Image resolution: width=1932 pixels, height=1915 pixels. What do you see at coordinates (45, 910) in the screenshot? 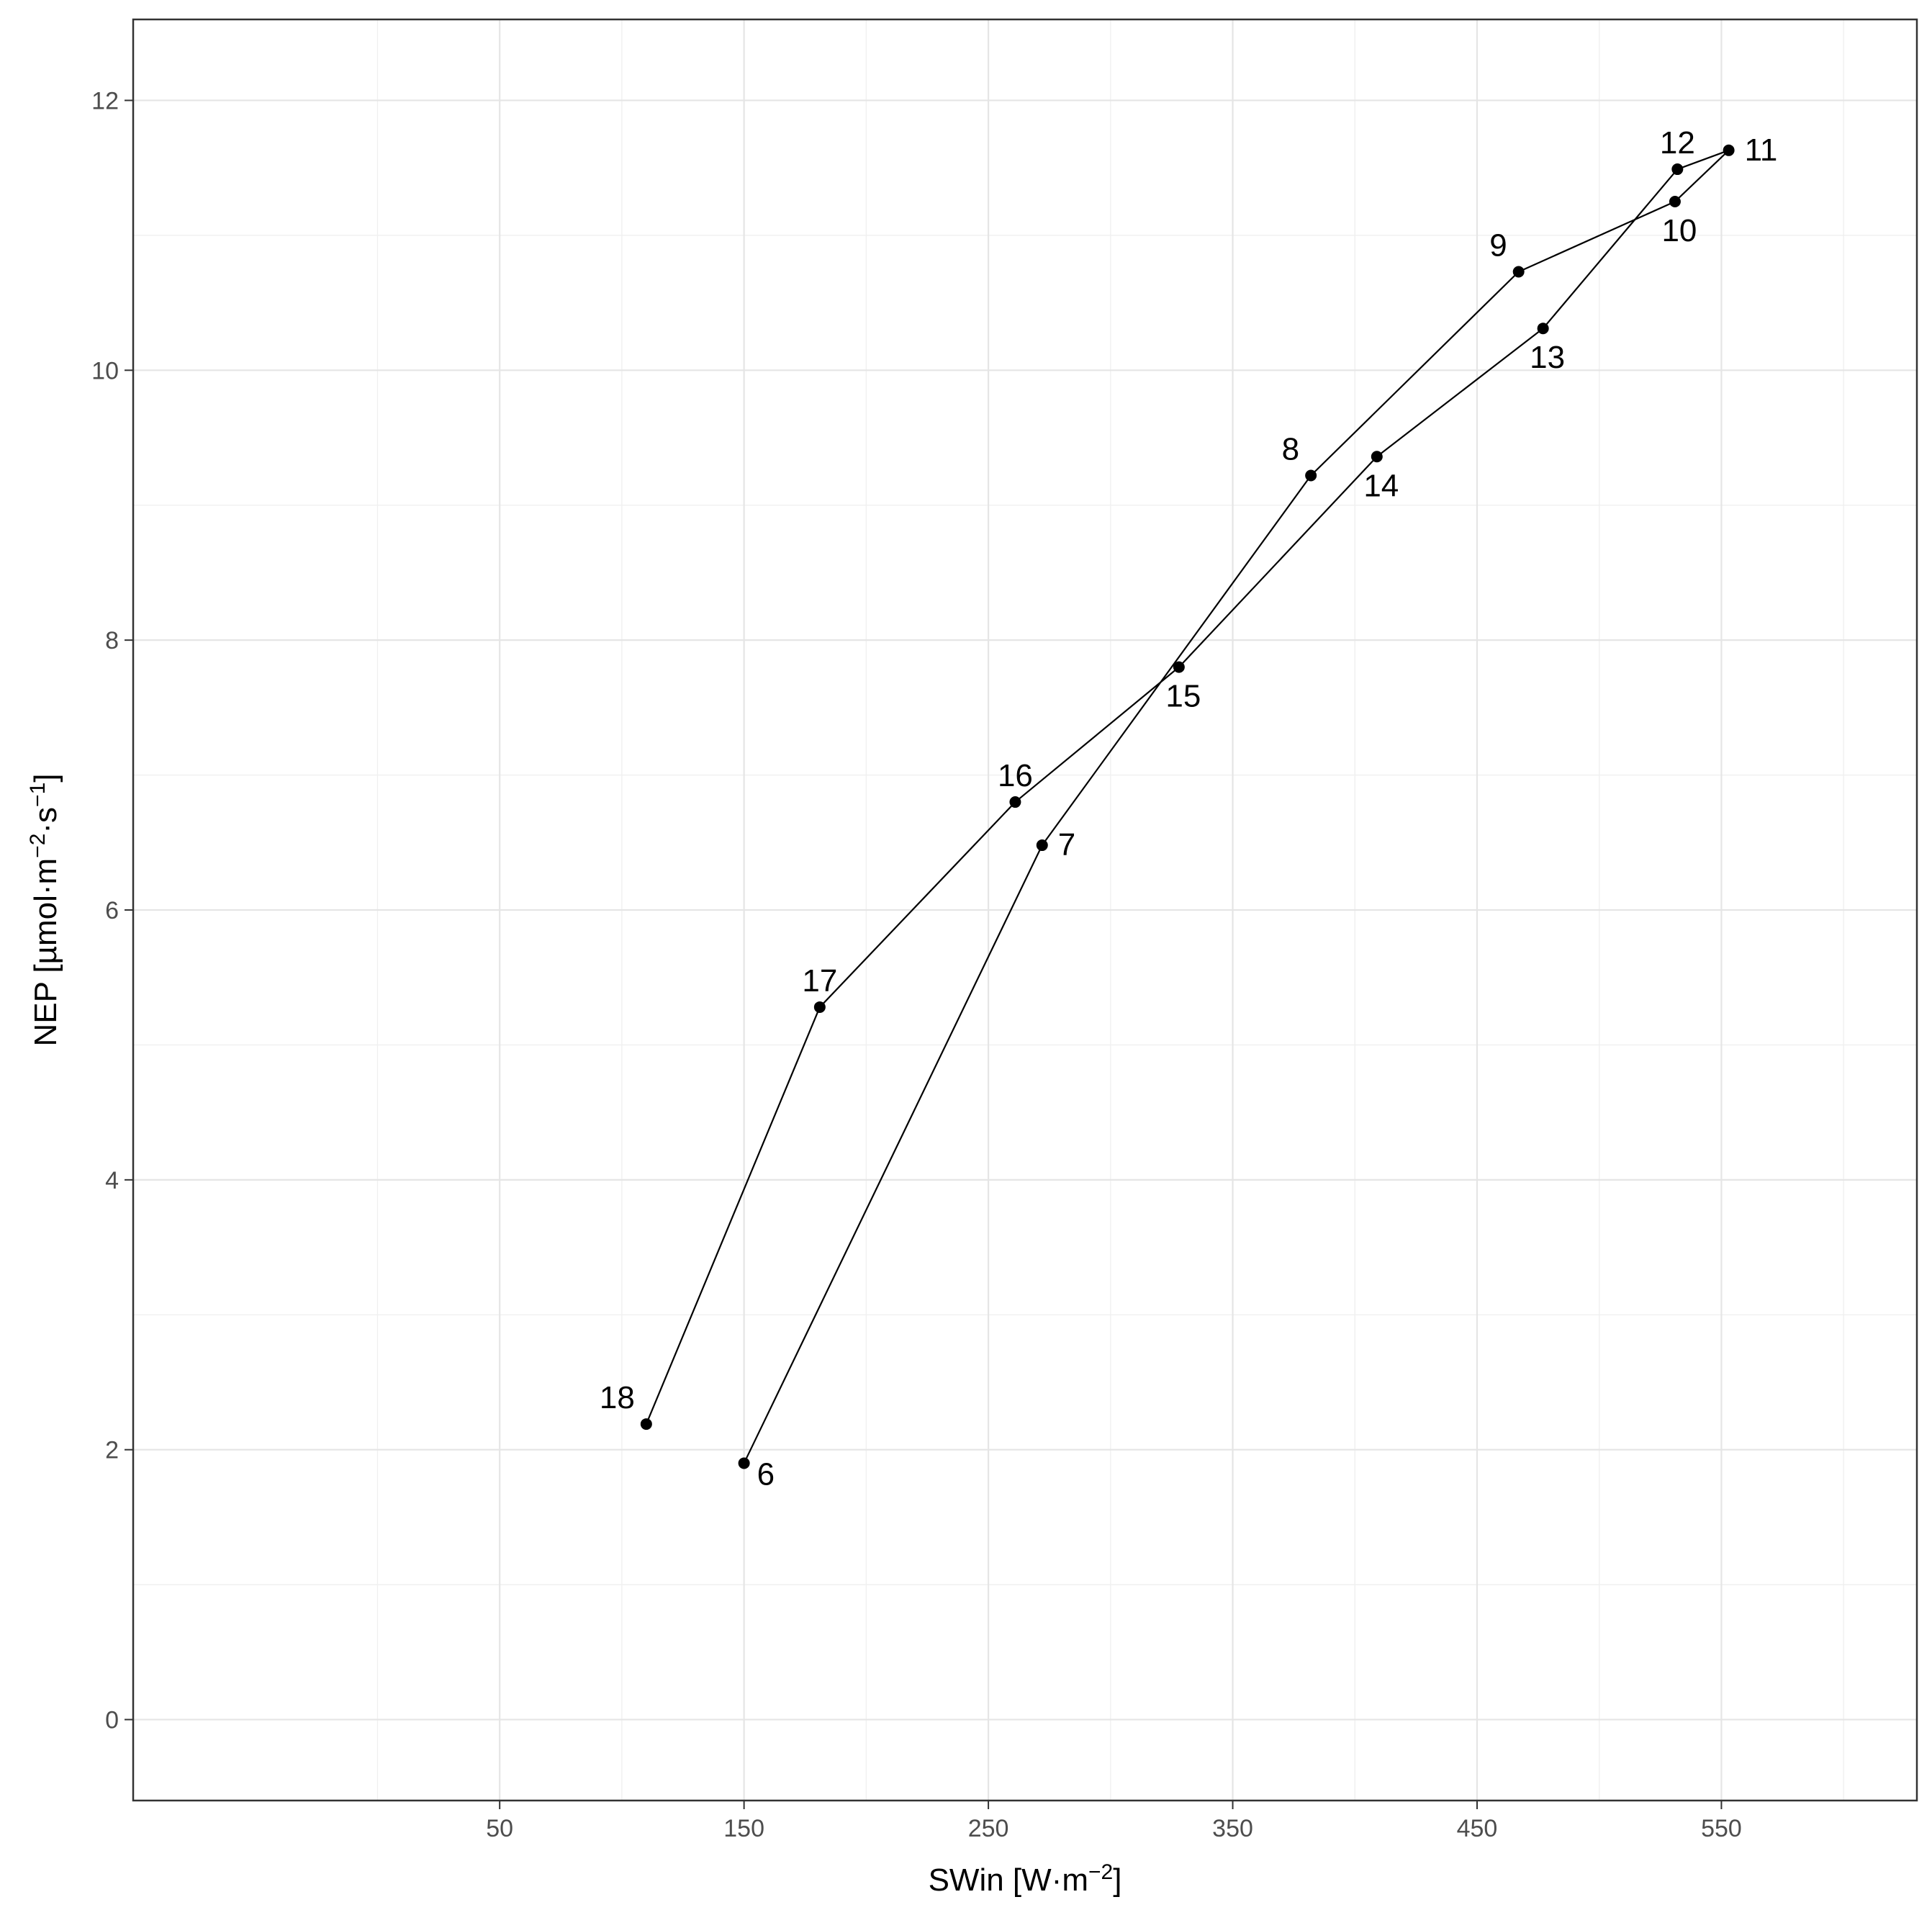
I see `y-axis-title: NEP [µmol·m−2·s−1]` at bounding box center [45, 910].